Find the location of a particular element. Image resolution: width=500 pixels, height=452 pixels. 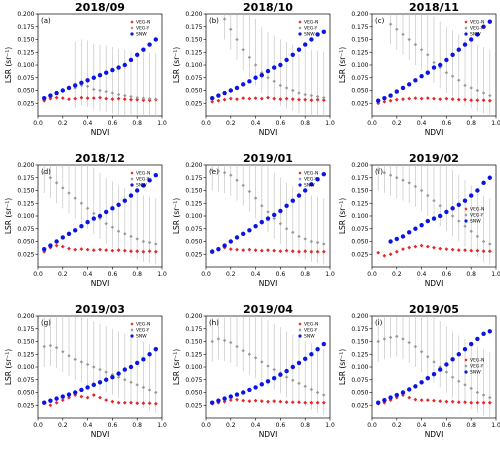

y-tick-label: 0.050 is located at coordinates (25, 242).